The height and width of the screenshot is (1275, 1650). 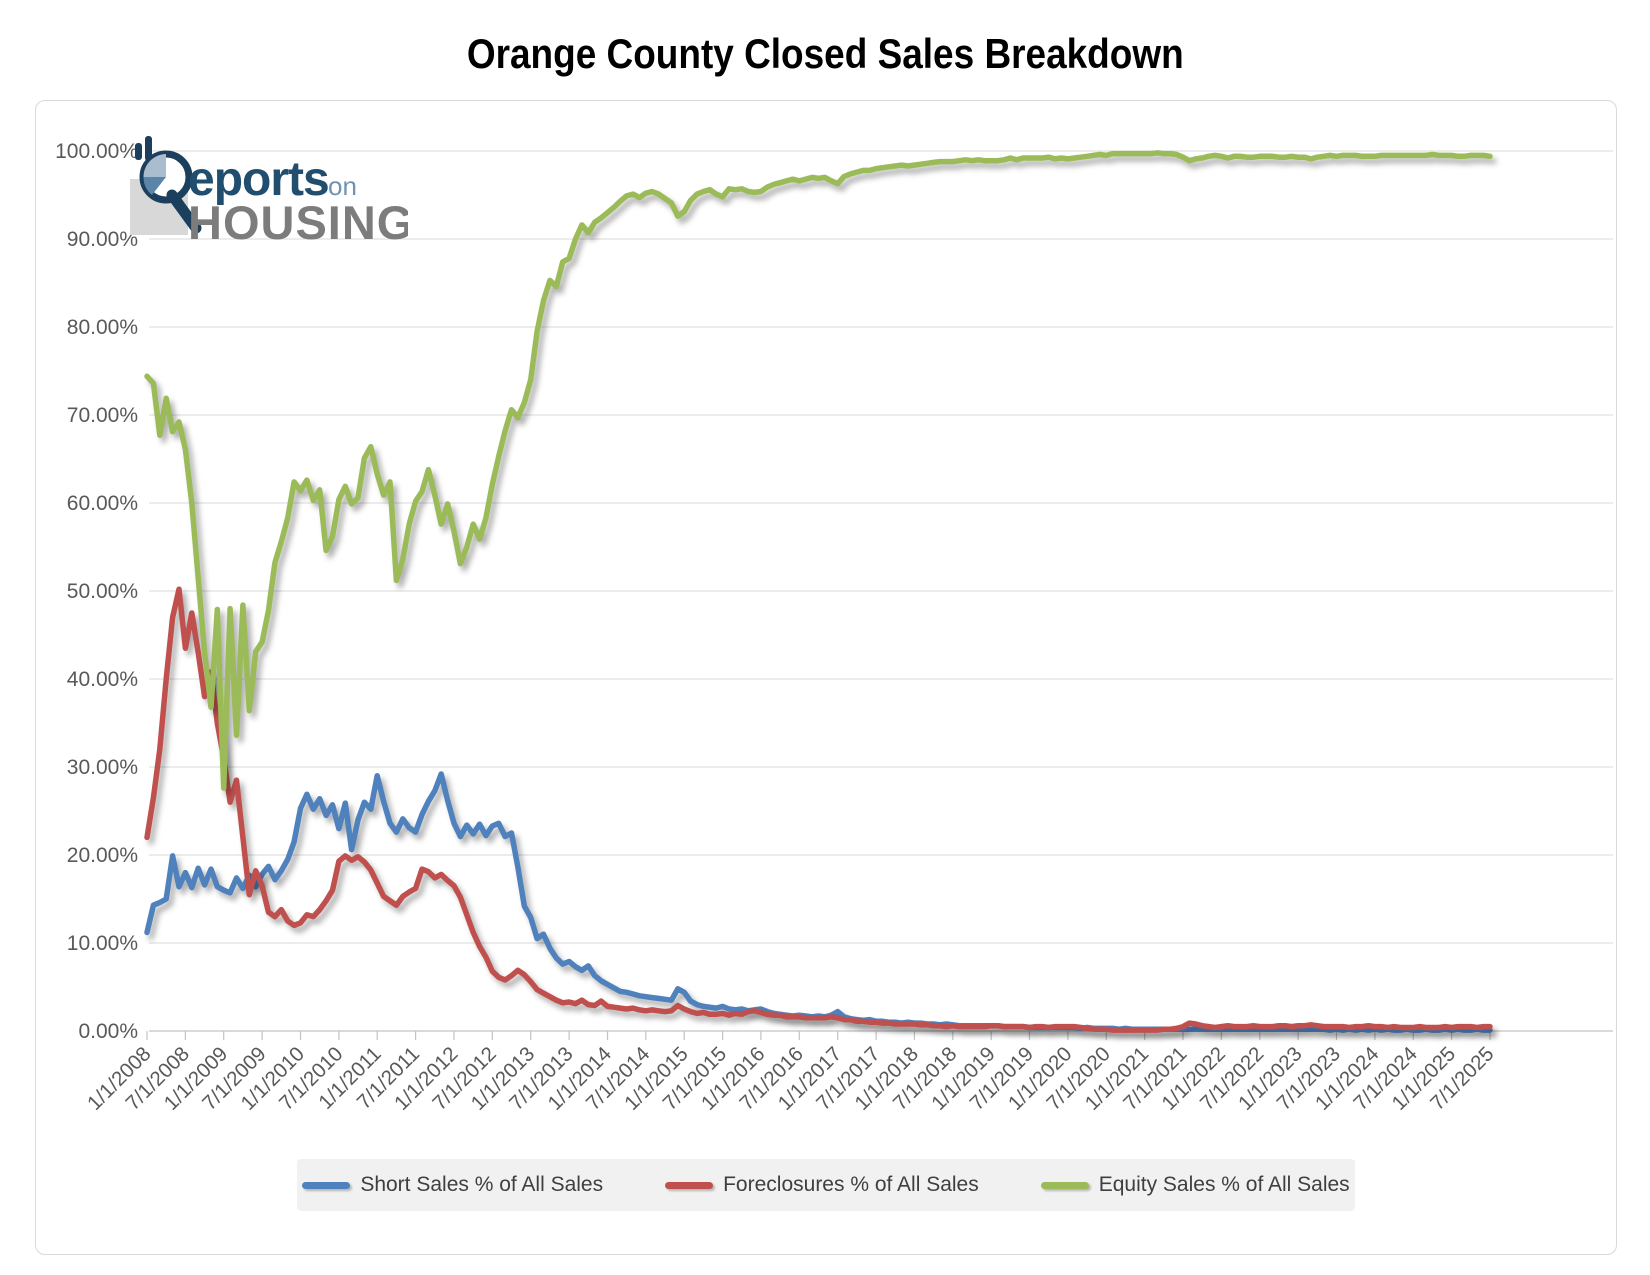 I want to click on y-axis-label: 90.00%, so click(x=102, y=239).